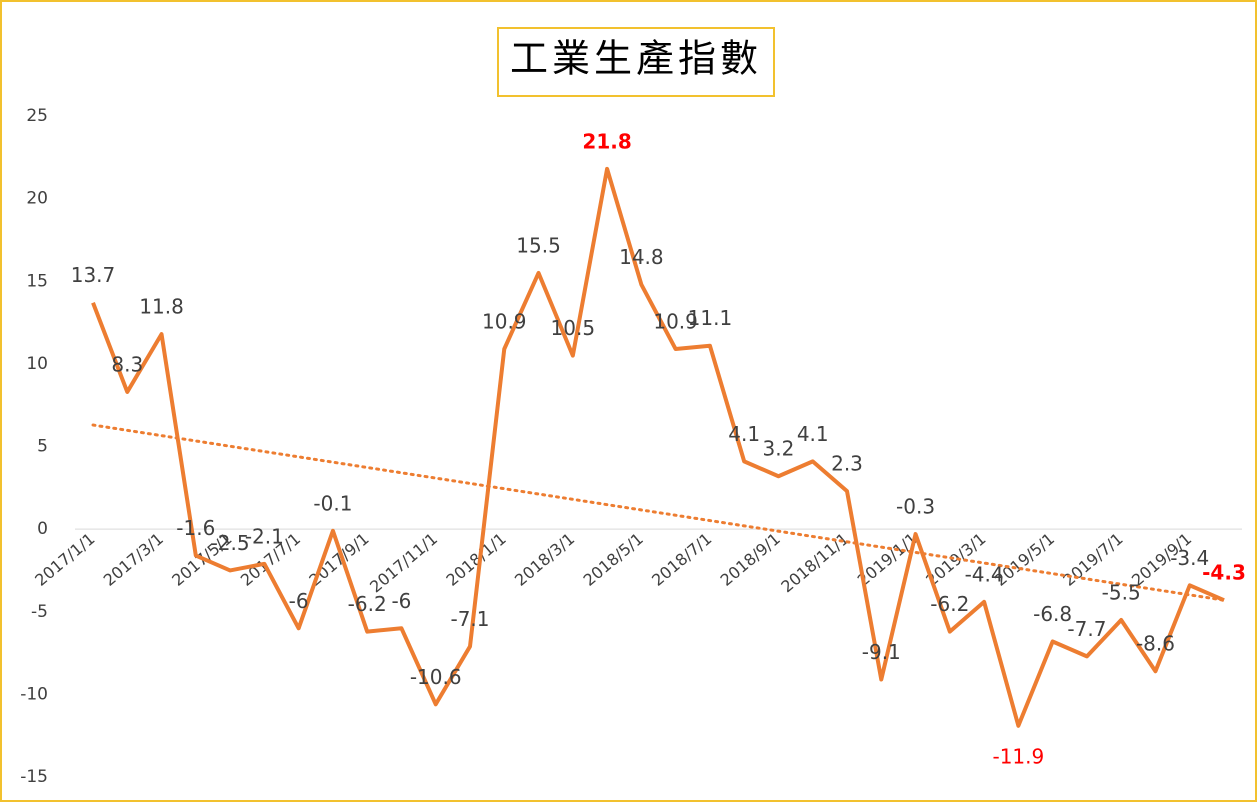 This screenshot has width=1257, height=802. I want to click on data-label: -0.1, so click(332, 503).